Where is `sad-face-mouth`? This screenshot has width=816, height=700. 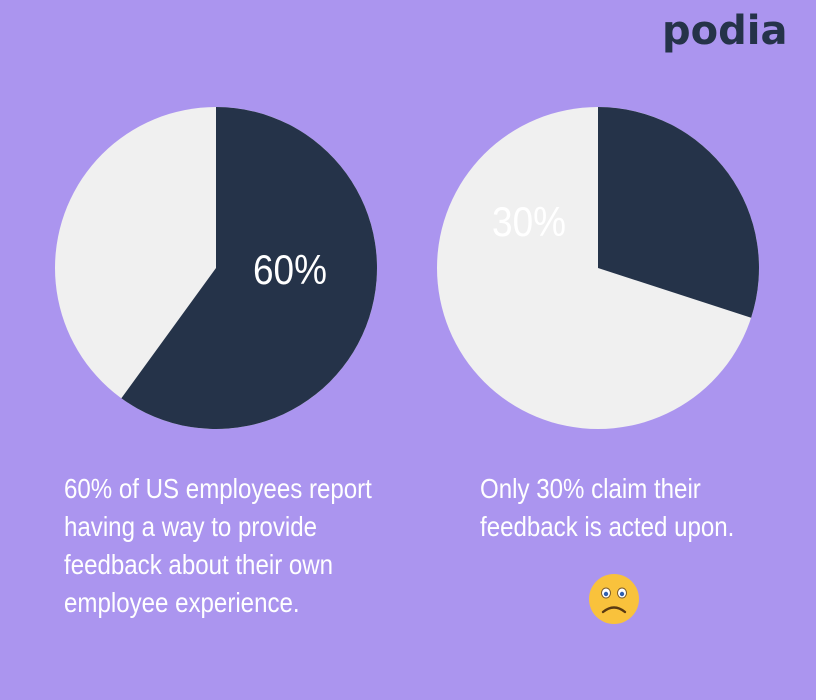
sad-face-mouth is located at coordinates (614, 610).